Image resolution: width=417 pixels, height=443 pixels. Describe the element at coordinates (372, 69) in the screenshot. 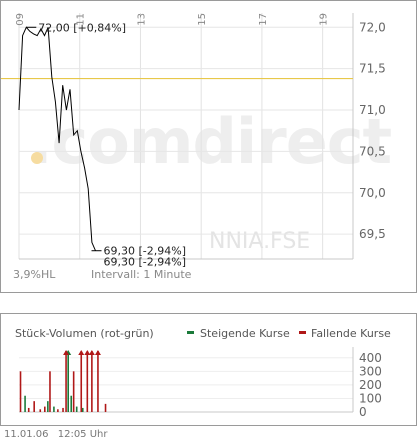

I see `y-tick-label: 71,5` at that location.